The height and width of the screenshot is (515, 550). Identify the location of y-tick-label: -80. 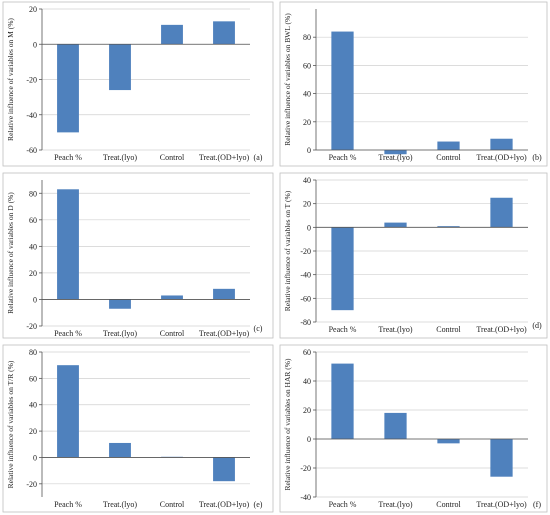
(305, 322).